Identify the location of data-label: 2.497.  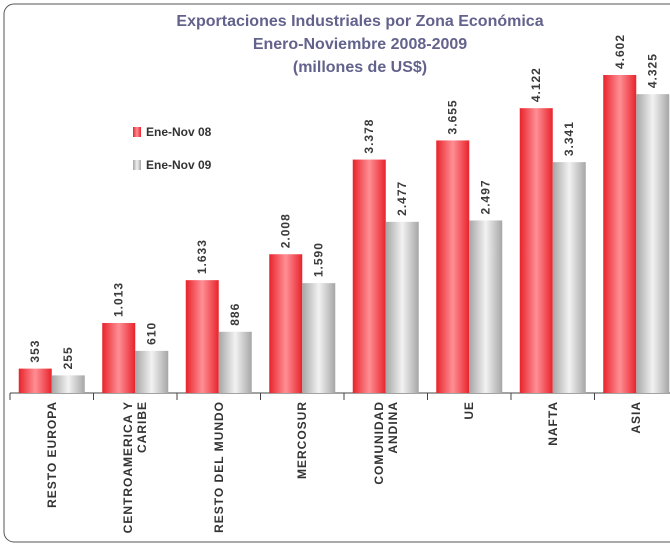
(486, 196).